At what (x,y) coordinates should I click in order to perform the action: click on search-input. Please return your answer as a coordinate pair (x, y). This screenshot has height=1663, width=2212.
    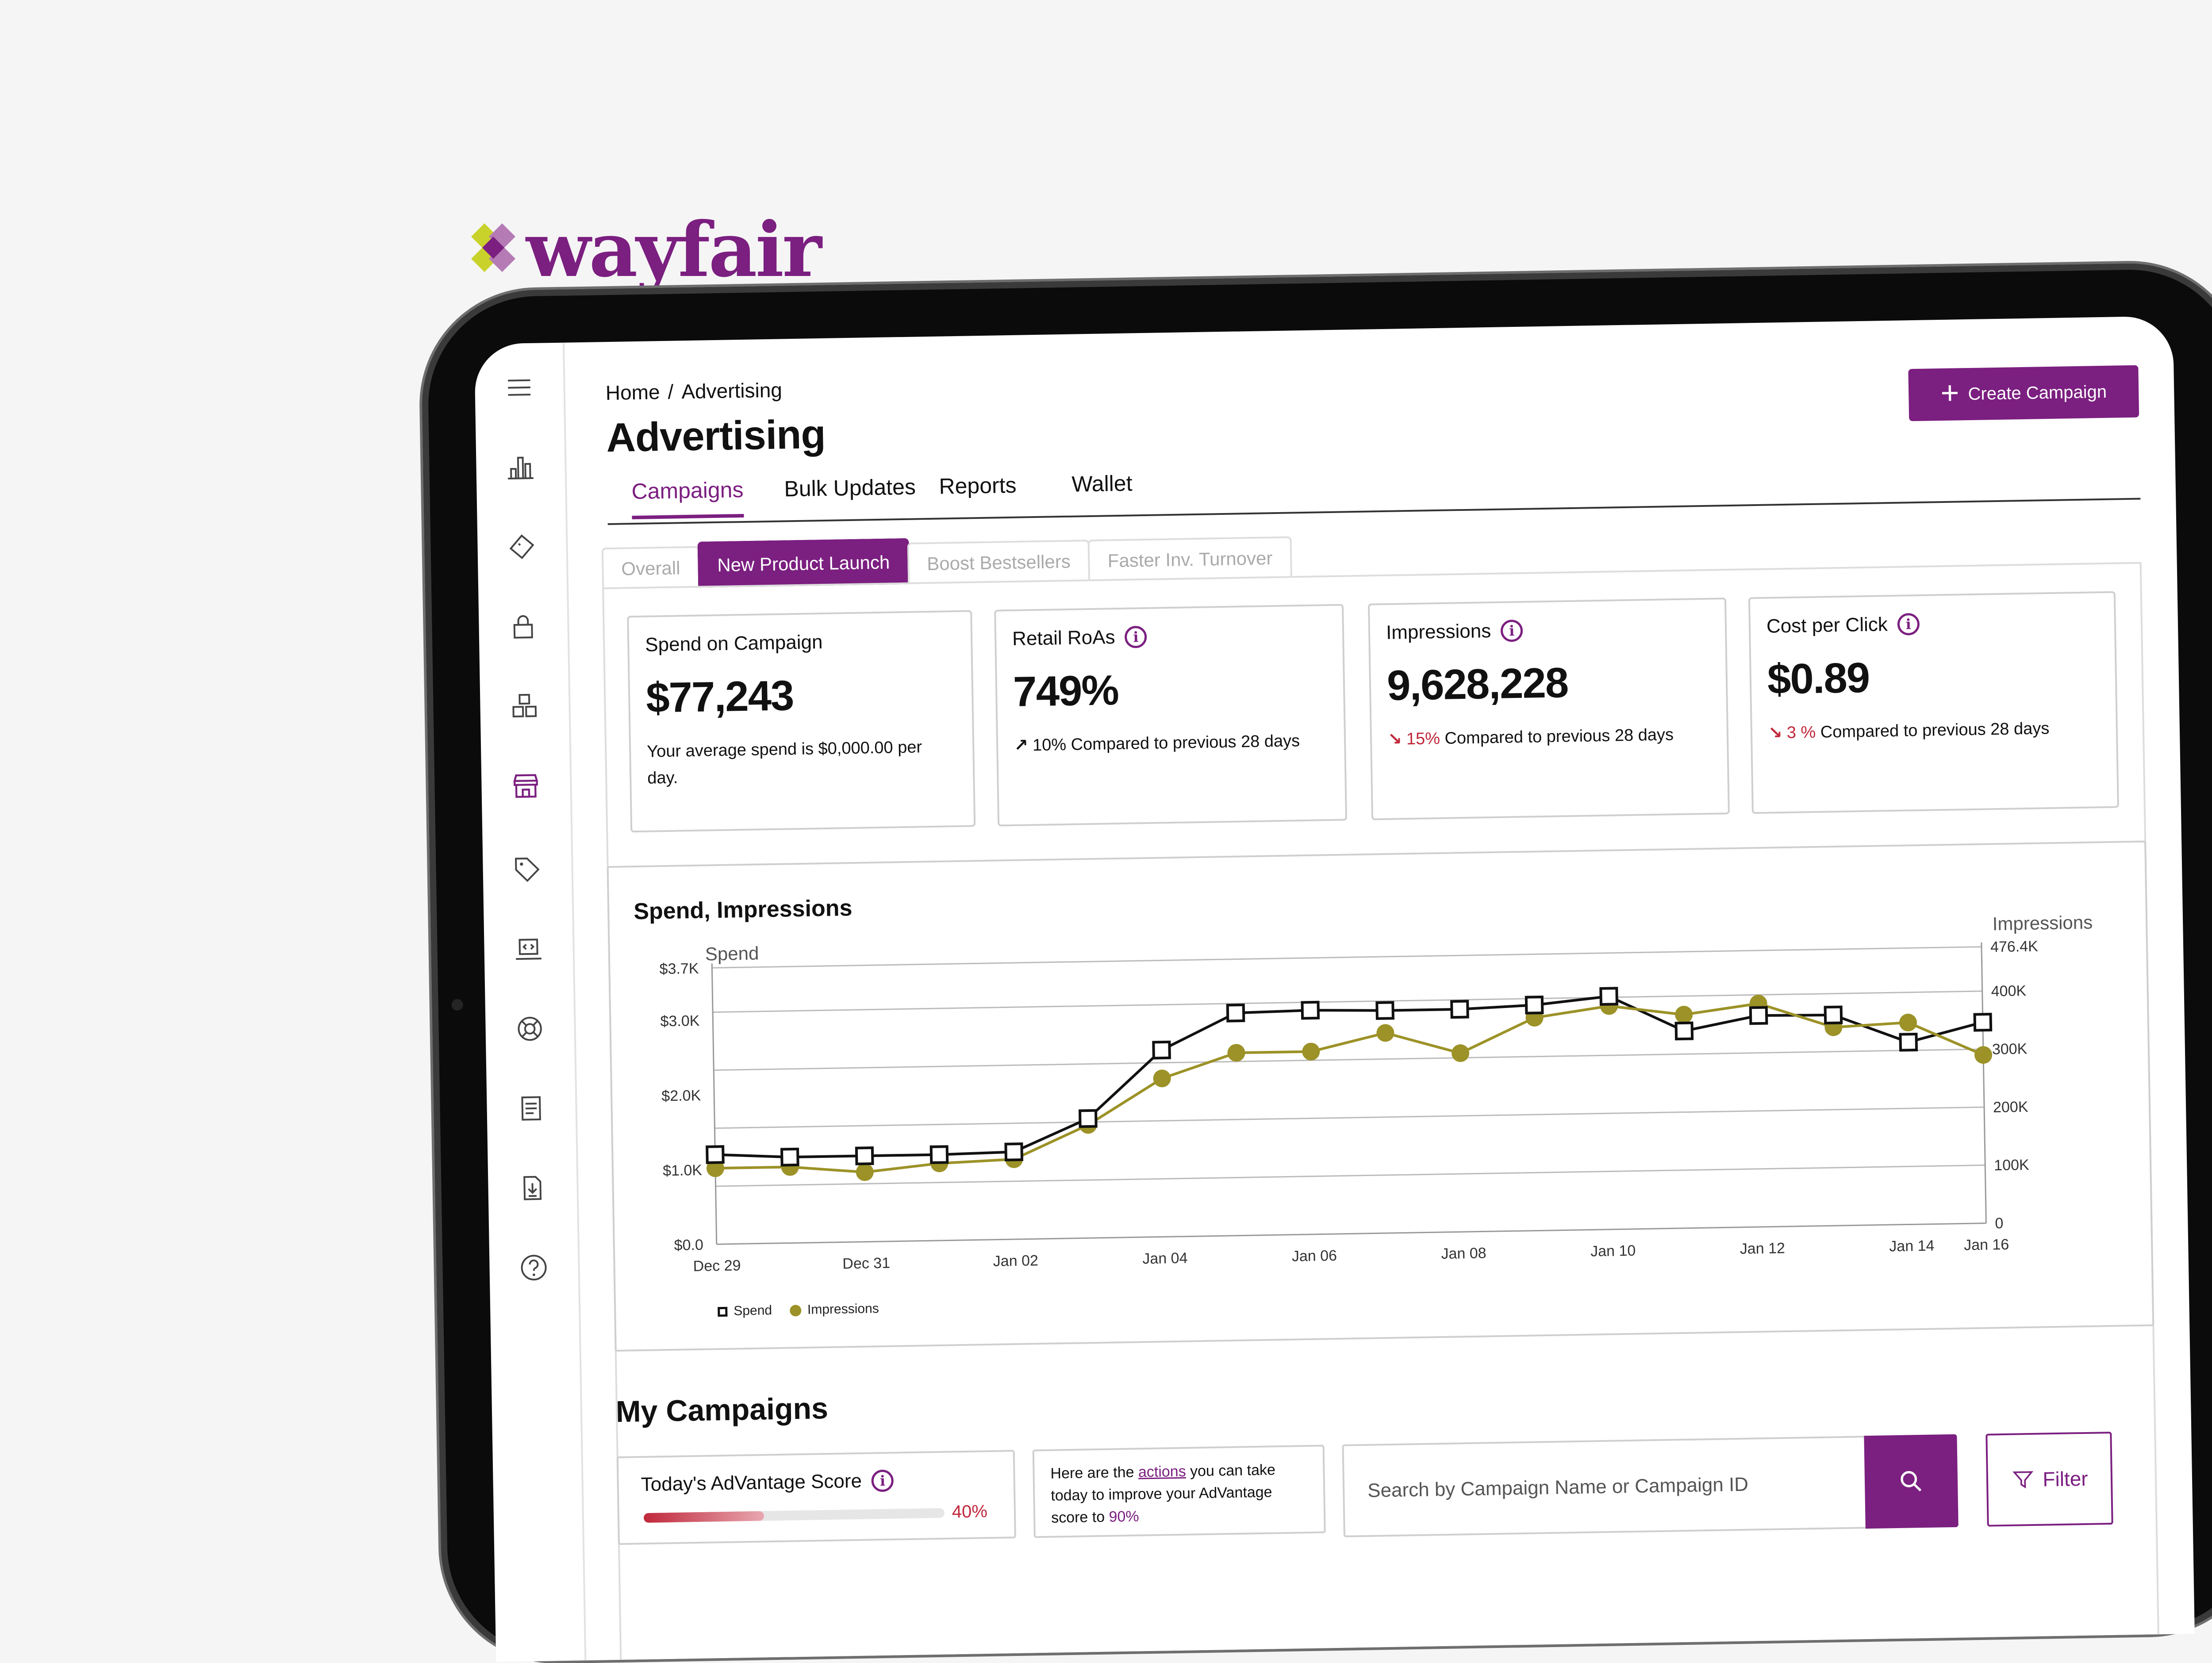
    Looking at the image, I should click on (1611, 1487).